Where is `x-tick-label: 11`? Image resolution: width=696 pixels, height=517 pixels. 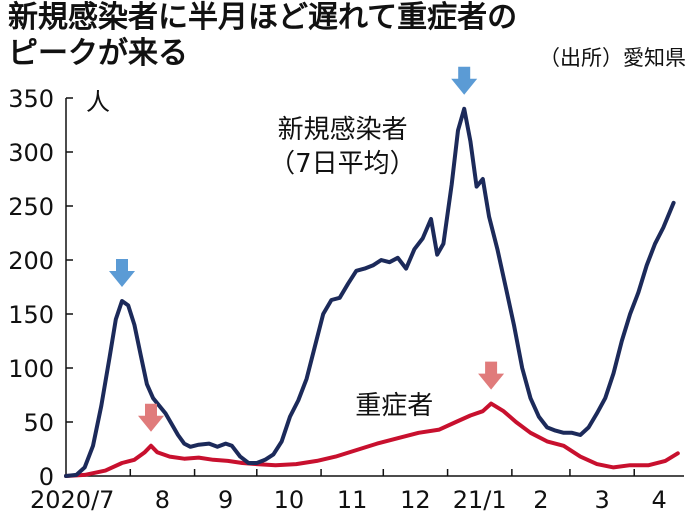
x-tick-label: 11 is located at coordinates (352, 500).